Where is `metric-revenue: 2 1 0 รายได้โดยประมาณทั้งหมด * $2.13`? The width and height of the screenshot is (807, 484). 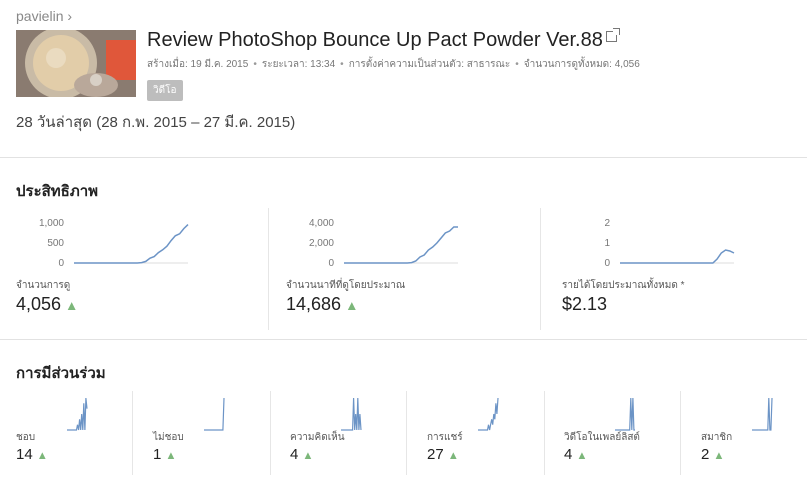 metric-revenue: 2 1 0 รายได้โดยประมาณทั้งหมด * $2.13 is located at coordinates (682, 269).